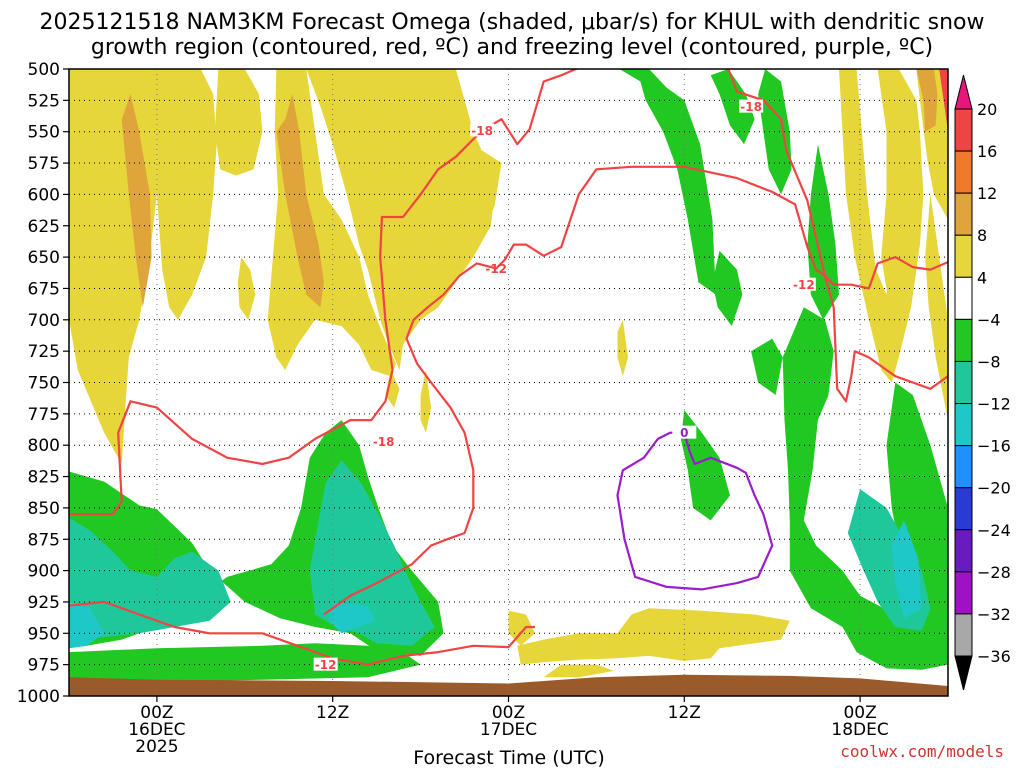 This screenshot has width=1024, height=768. I want to click on rising-motion-teal-region, so click(150, 578).